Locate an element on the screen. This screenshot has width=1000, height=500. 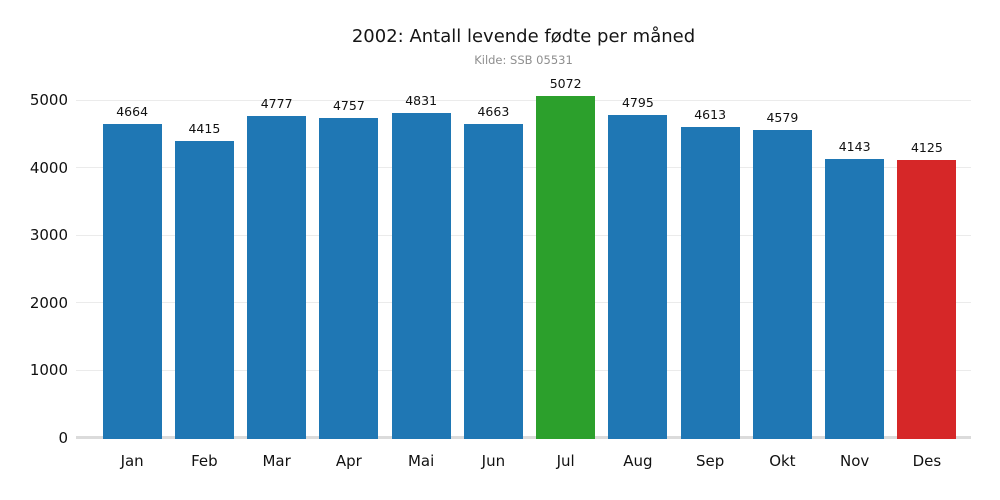
bar-des is located at coordinates (927, 299).